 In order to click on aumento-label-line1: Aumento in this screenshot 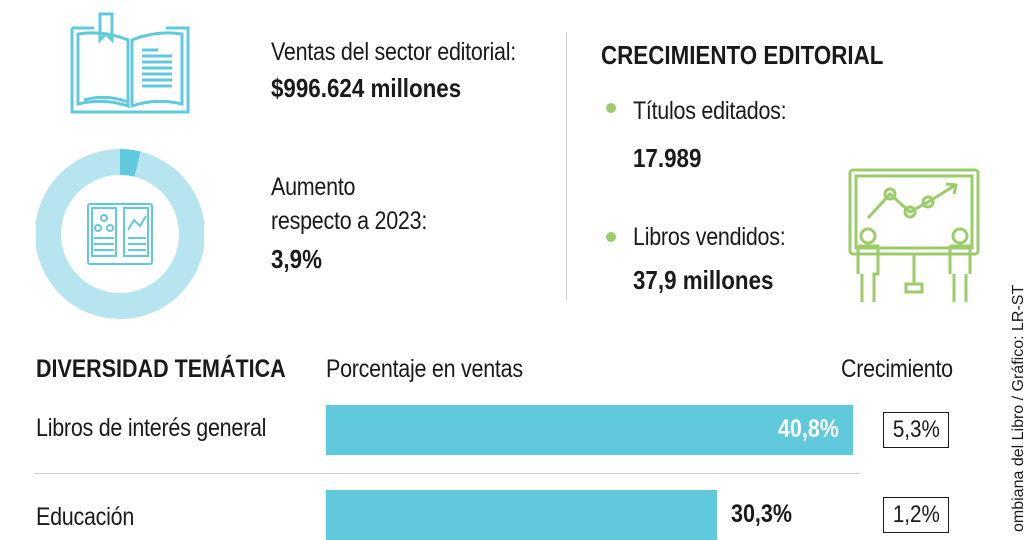, I will do `click(313, 187)`.